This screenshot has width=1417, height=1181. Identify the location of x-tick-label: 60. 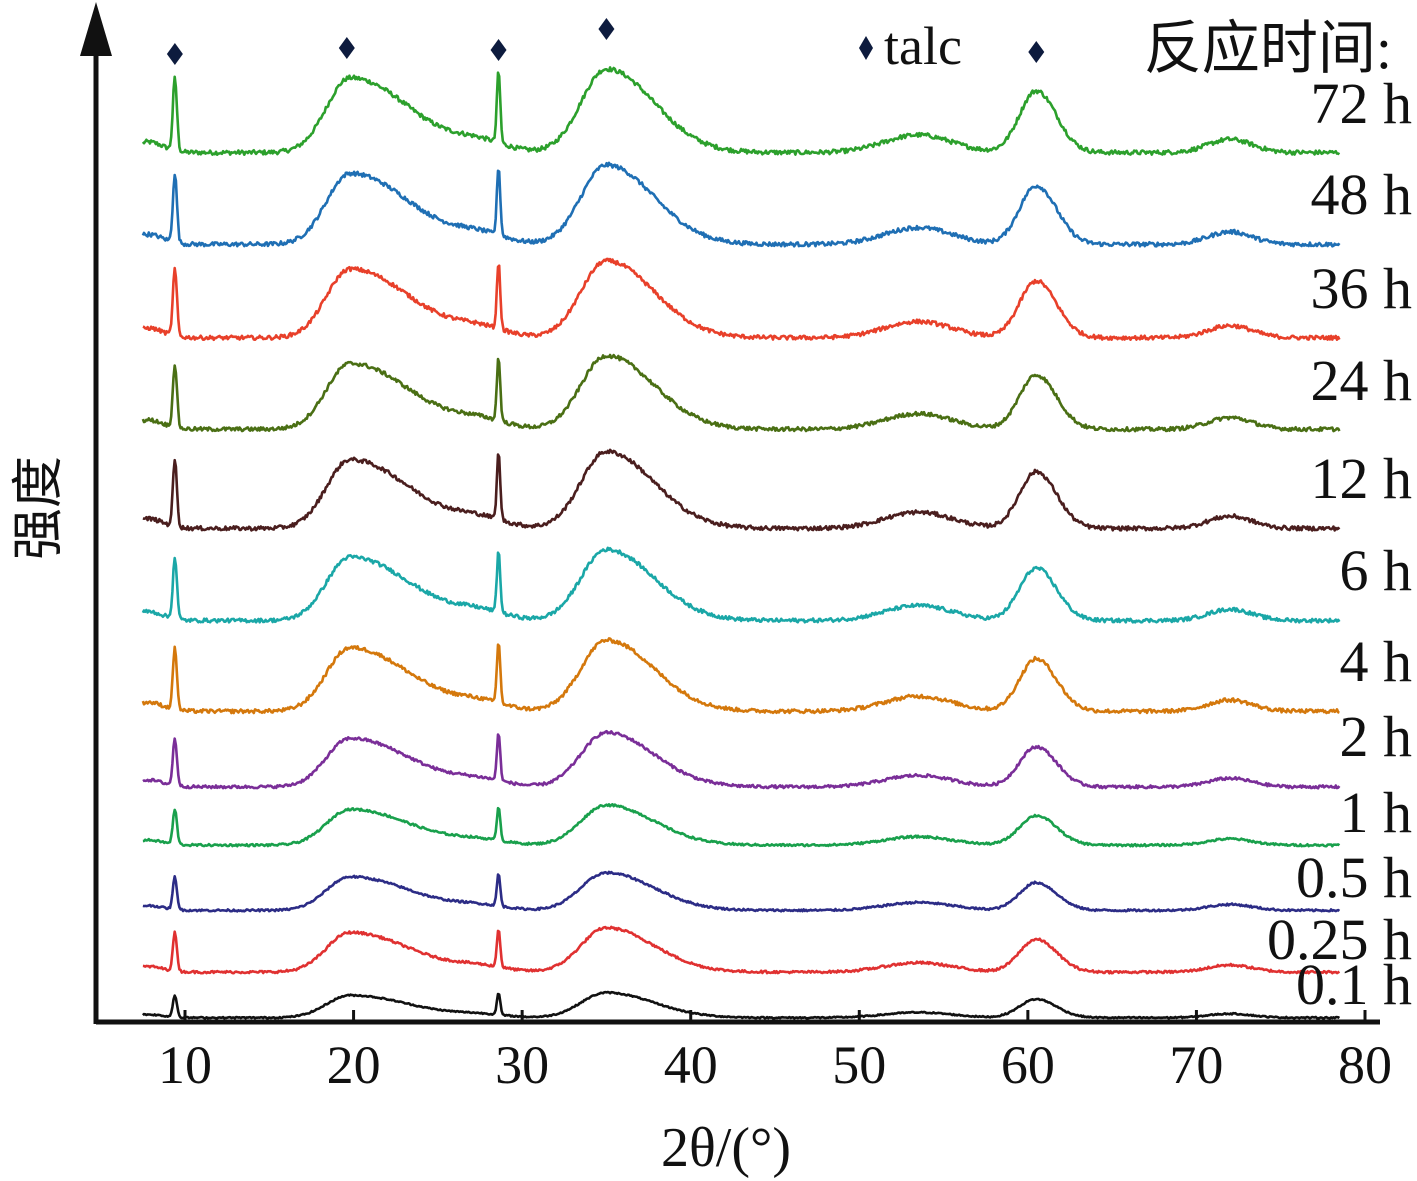
(1028, 1065).